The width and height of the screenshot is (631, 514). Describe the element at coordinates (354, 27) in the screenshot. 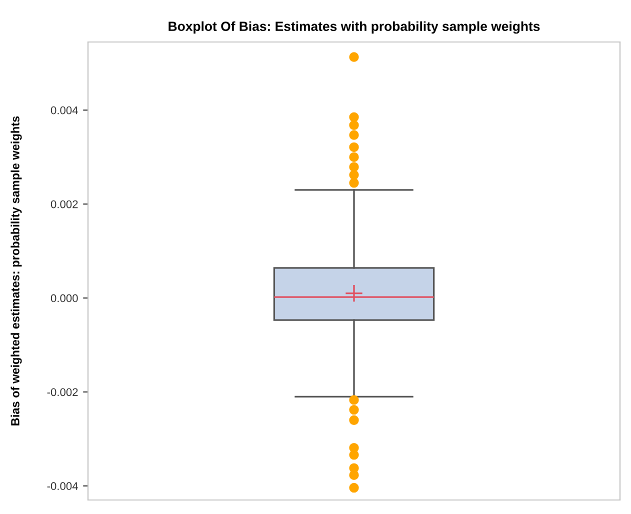

I see `chart-title: Boxplot Of Bias: Estimates with probability sample weights` at that location.